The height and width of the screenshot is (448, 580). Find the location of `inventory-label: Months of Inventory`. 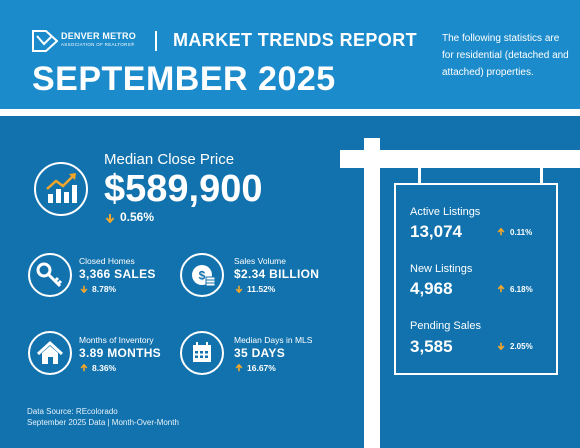

inventory-label: Months of Inventory is located at coordinates (116, 340).